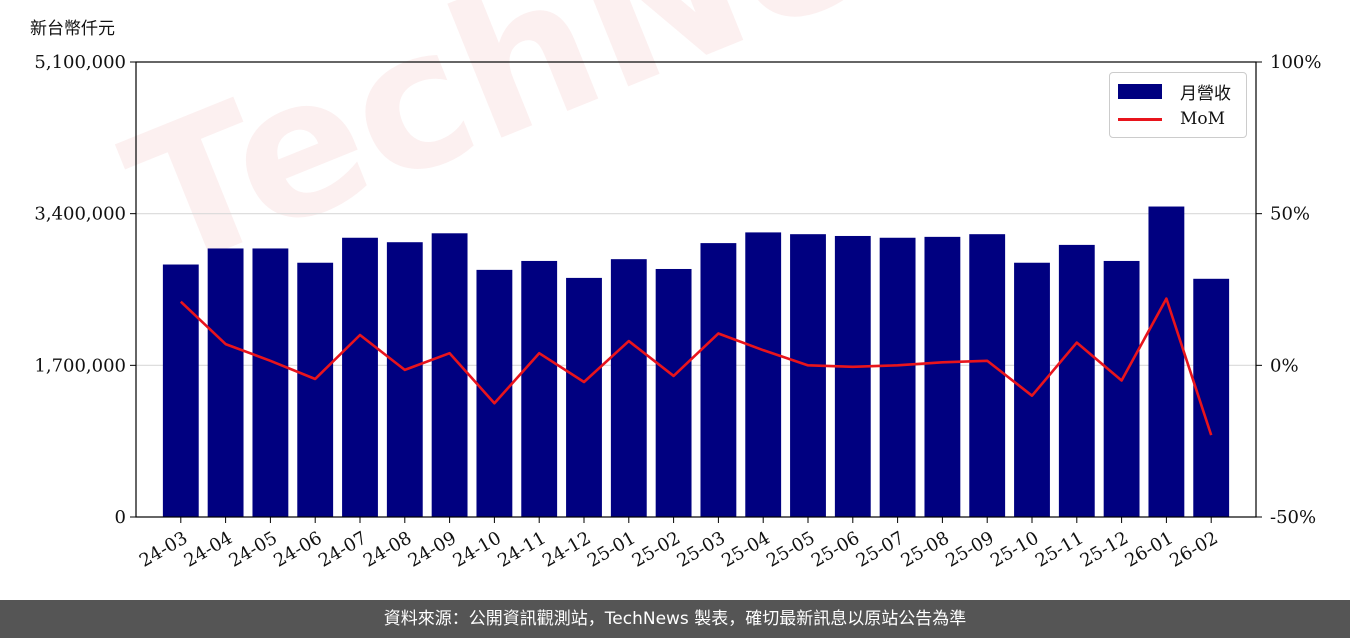 This screenshot has height=638, width=1350. I want to click on legend-label-mom: MoM, so click(1203, 119).